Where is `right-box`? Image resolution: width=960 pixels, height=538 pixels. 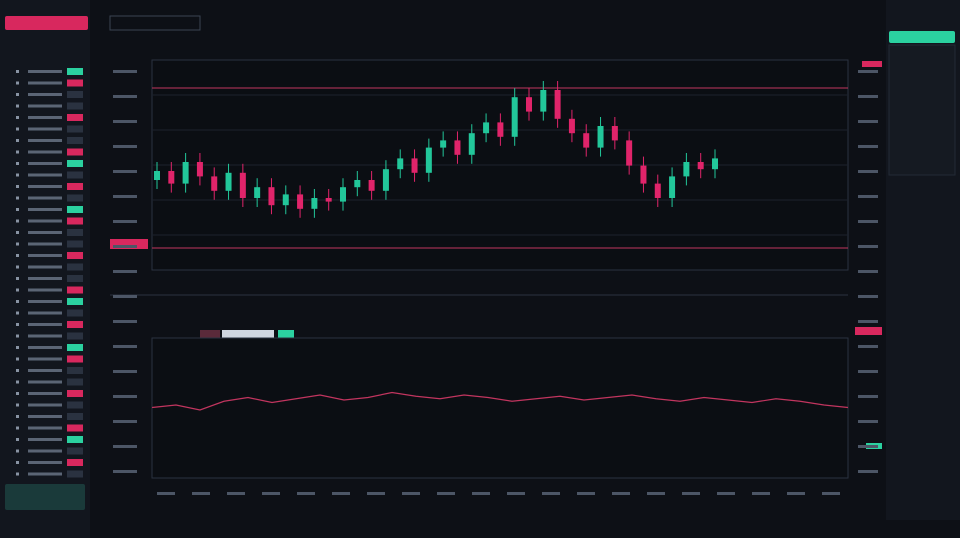
right-box is located at coordinates (922, 110).